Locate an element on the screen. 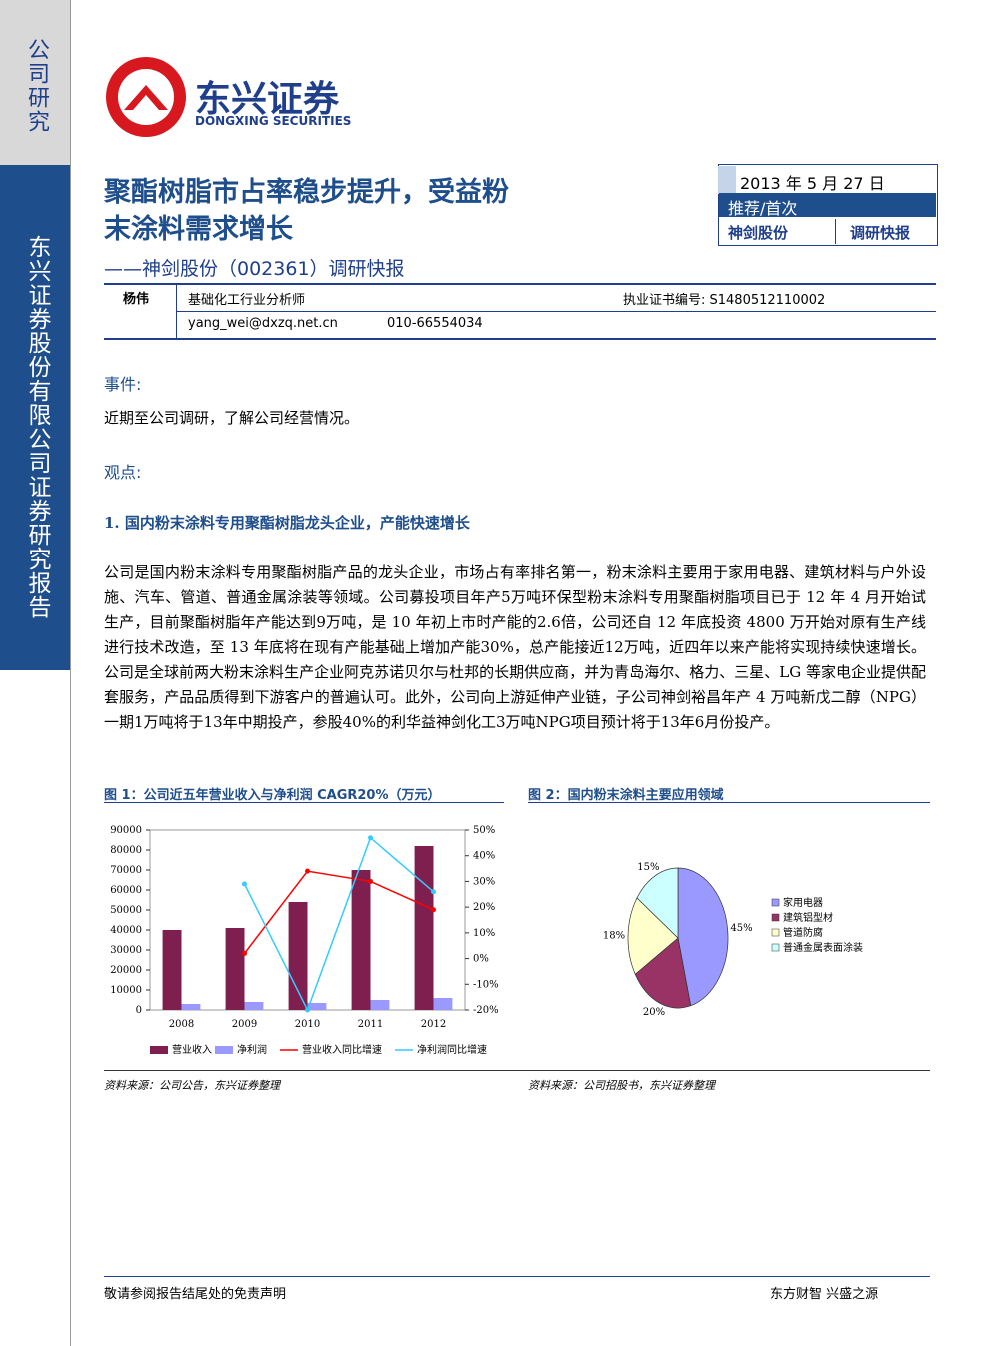 This screenshot has height=1346, width=993. y2-tick-label: 0% is located at coordinates (481, 959).